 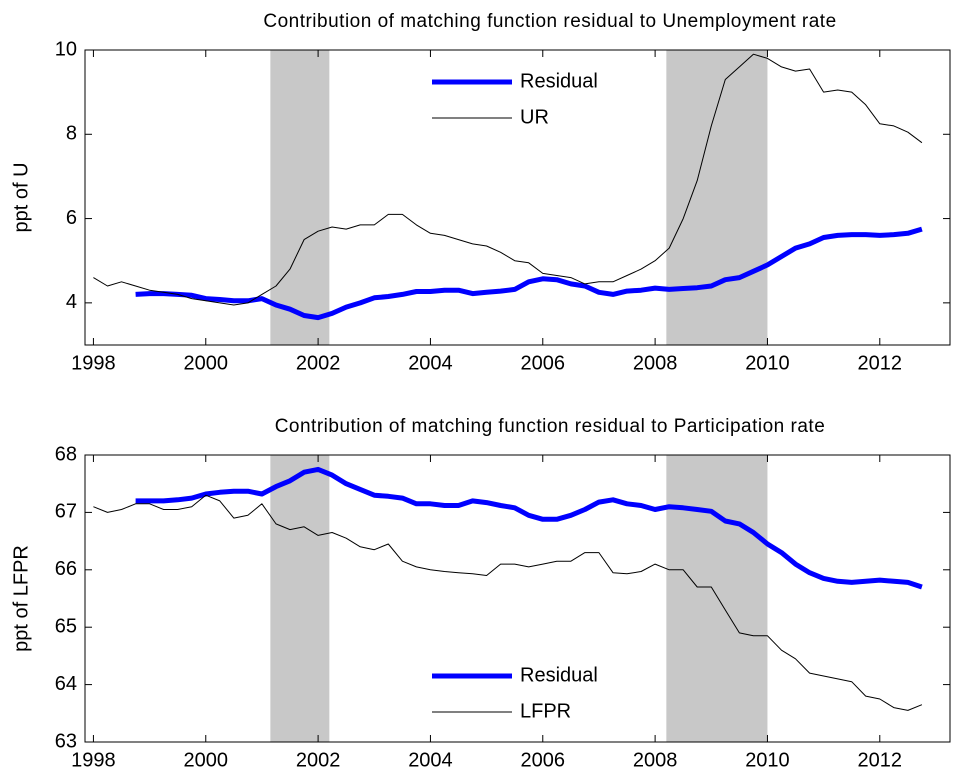 I want to click on y-tick-label: 63, so click(x=66, y=741).